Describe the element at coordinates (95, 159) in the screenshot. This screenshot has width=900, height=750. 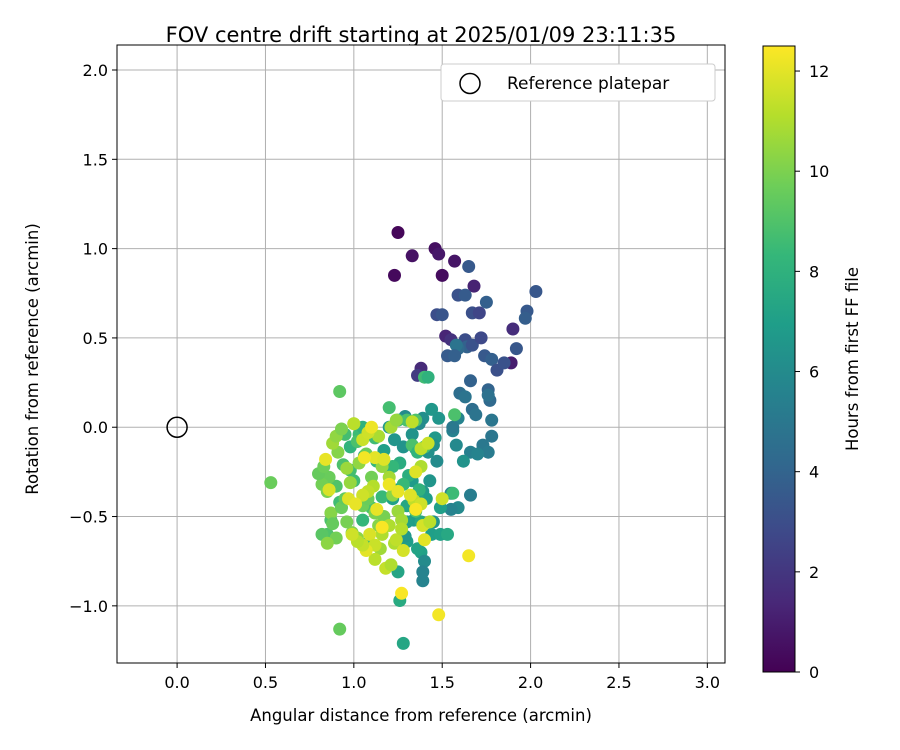
I see `y-tick-label: 1.5` at that location.